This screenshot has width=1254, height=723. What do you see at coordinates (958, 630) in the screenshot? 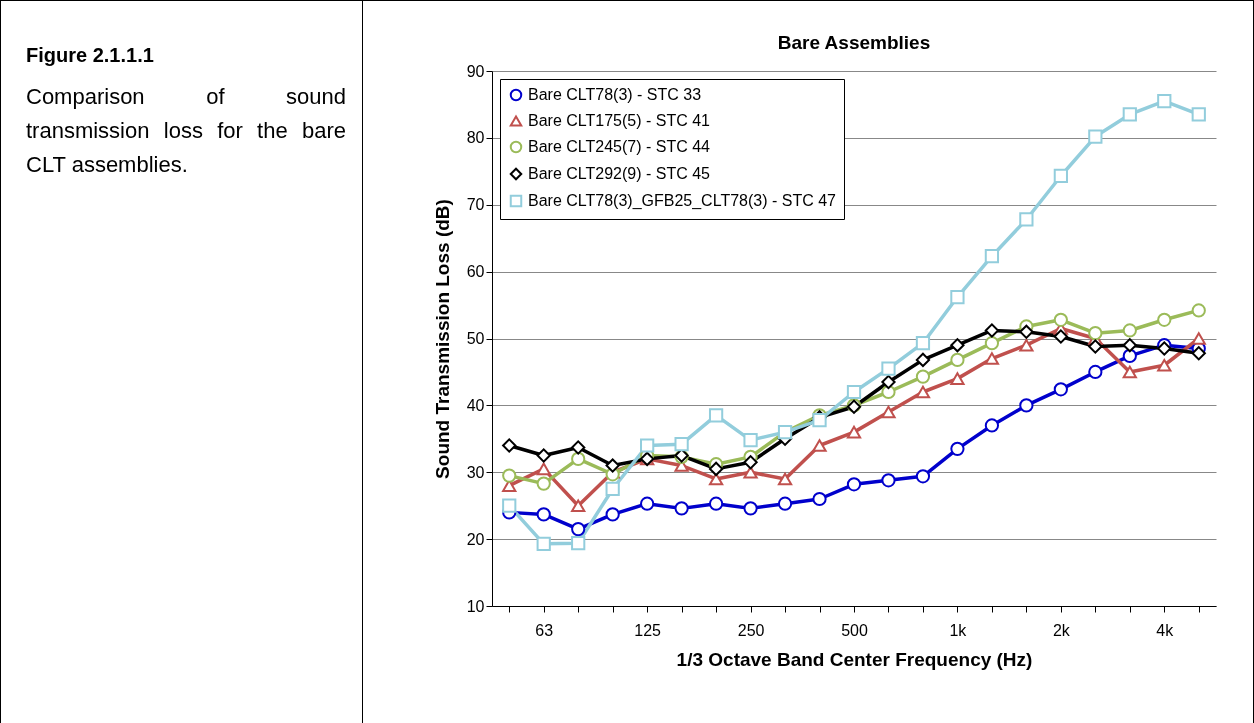
I see `x-tick-label: 1k` at bounding box center [958, 630].